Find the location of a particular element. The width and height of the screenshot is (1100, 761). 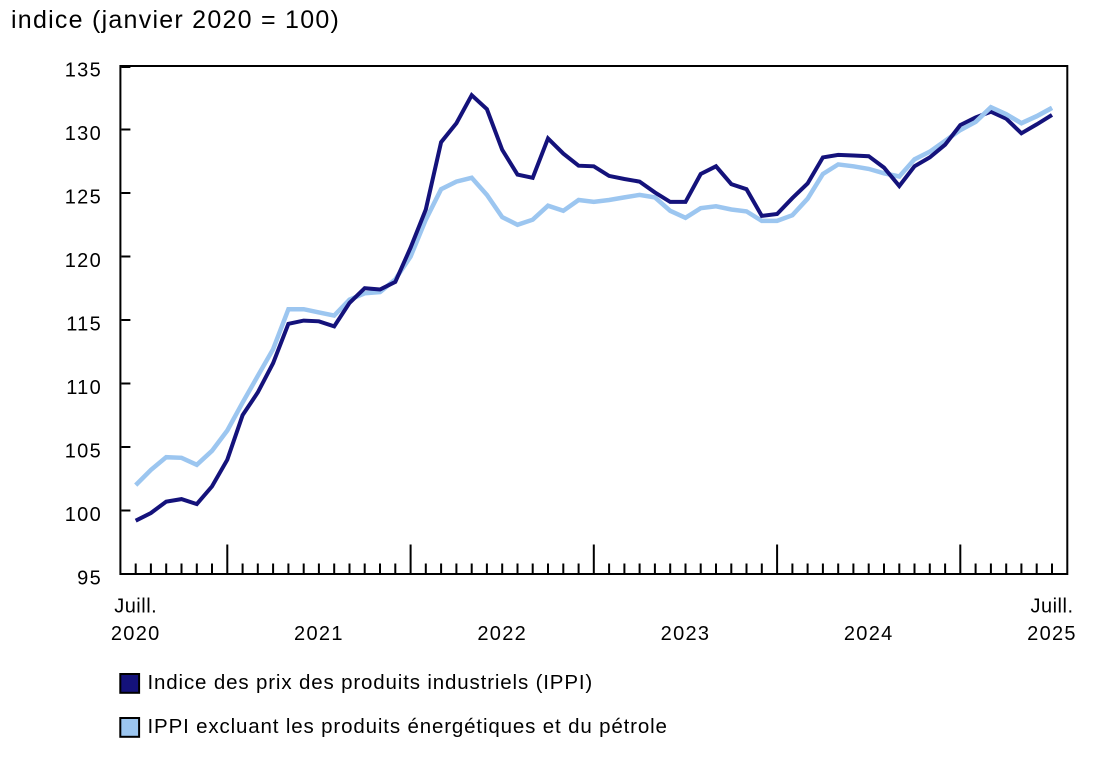

svg-text: 100 is located at coordinates (83, 515).